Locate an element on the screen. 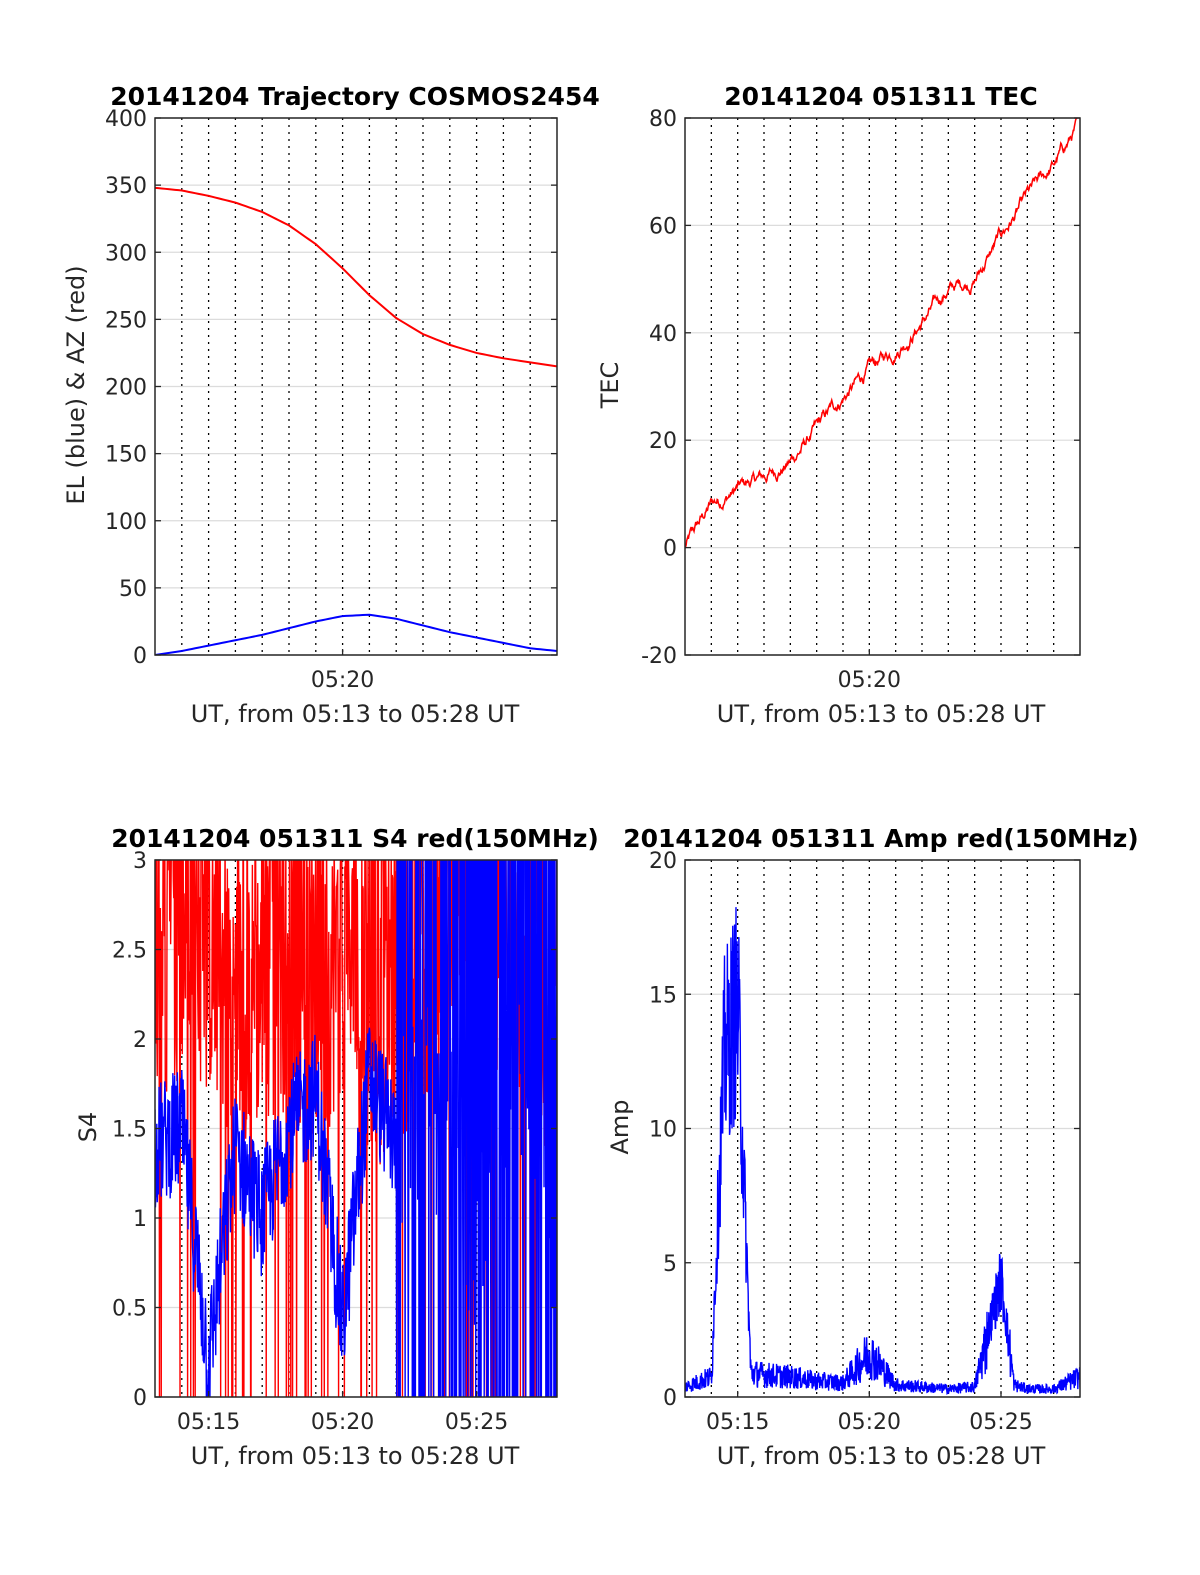 The height and width of the screenshot is (1575, 1200). y-tick-label: 0.5 is located at coordinates (129, 1309).